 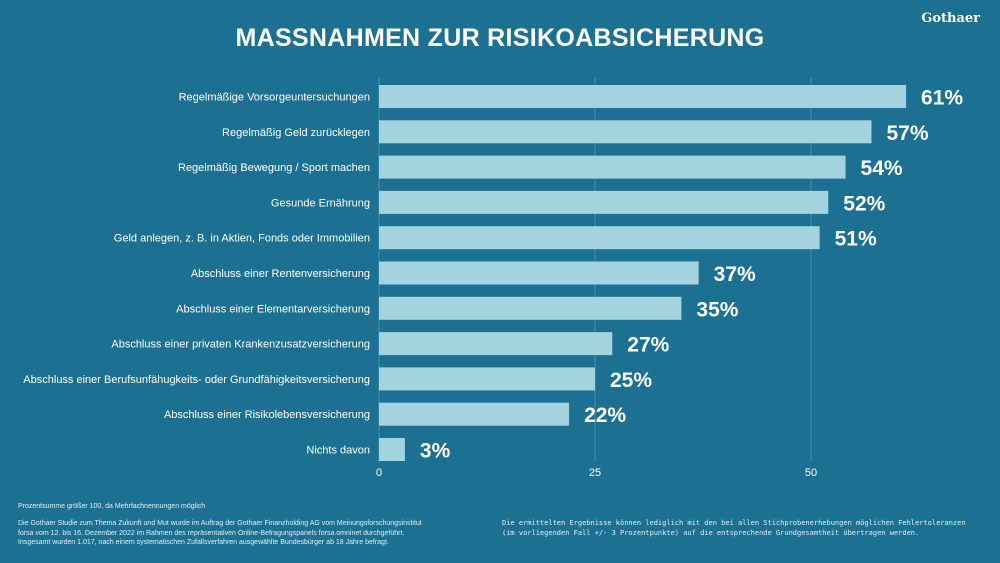 What do you see at coordinates (280, 274) in the screenshot?
I see `category-label: Abschluss einer Rentenversicherung` at bounding box center [280, 274].